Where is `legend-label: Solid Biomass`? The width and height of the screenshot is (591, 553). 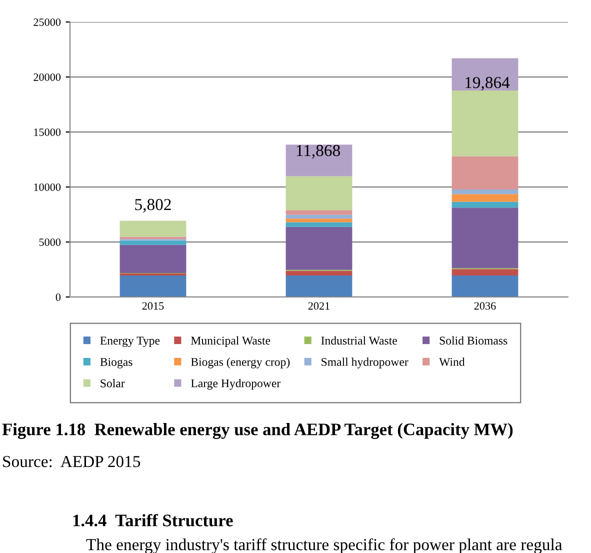 legend-label: Solid Biomass is located at coordinates (474, 340).